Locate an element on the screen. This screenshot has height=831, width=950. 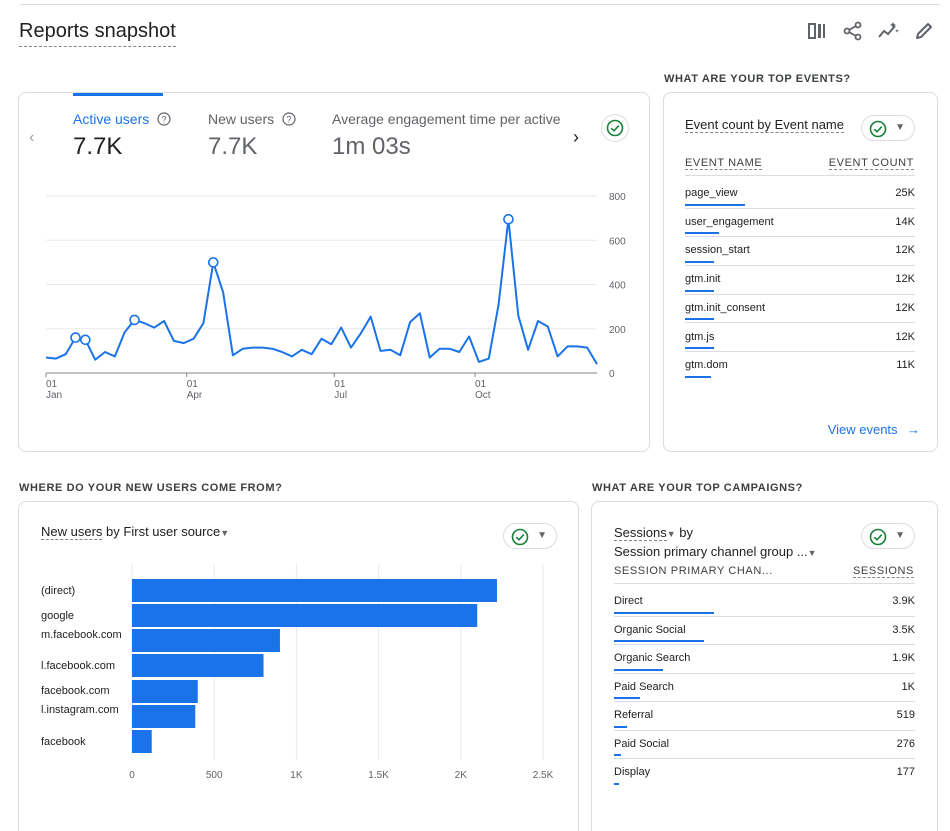
y-tick-label: 600 is located at coordinates (617, 241).